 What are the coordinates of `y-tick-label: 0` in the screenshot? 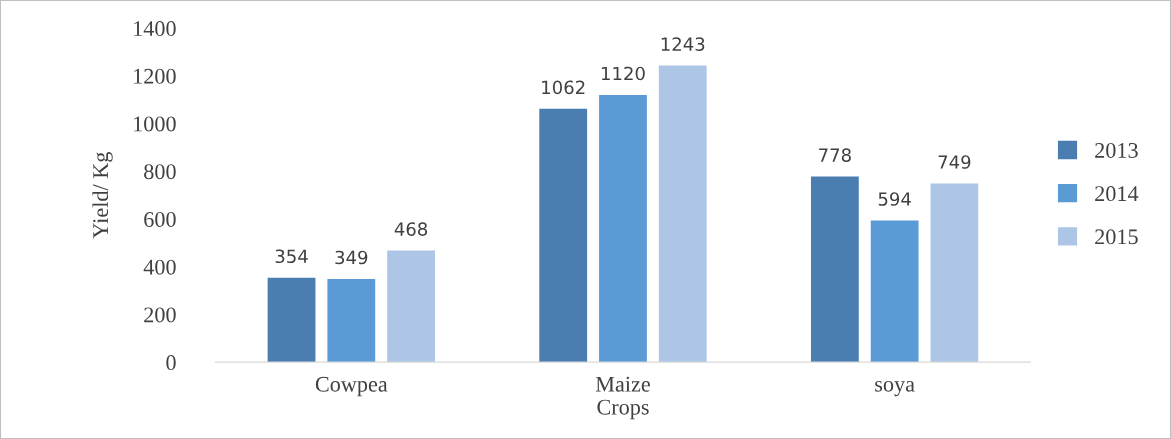 It's located at (171, 363).